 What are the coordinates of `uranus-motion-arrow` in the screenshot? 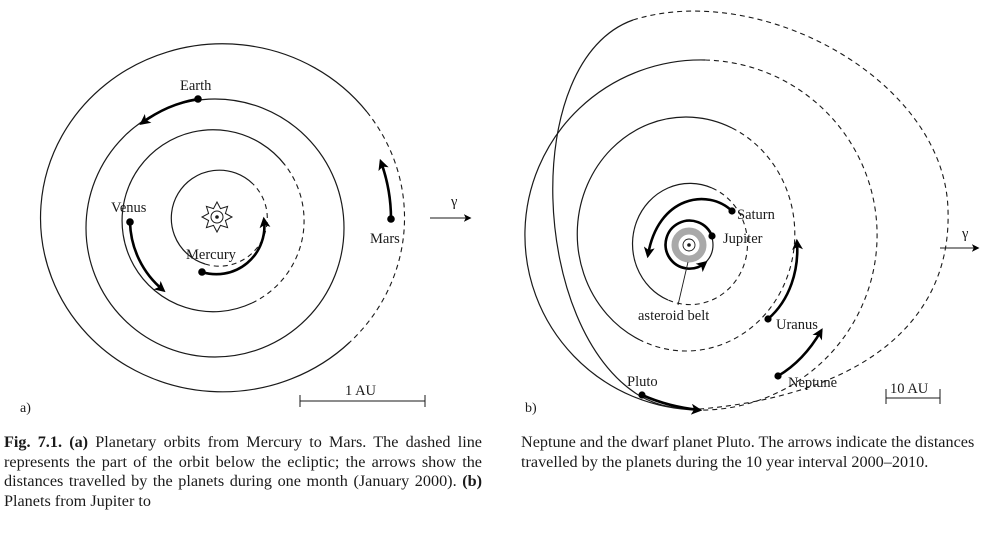 It's located at (784, 279).